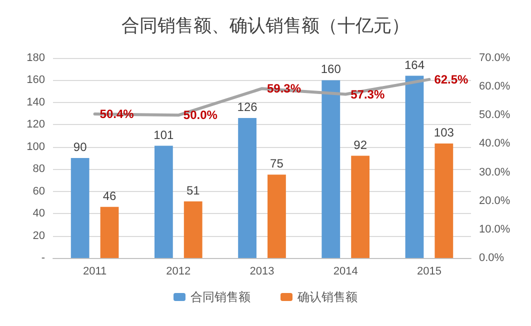 This screenshot has width=531, height=326. Describe the element at coordinates (494, 86) in the screenshot. I see `y2-tick-label: 60.0%` at that location.